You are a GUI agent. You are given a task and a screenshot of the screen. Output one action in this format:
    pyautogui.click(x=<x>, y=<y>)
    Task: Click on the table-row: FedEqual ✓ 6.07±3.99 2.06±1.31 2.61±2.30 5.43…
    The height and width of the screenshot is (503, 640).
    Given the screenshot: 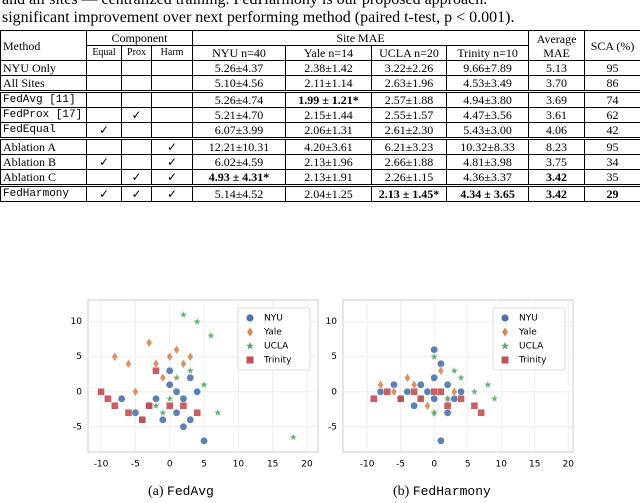 What is the action you would take?
    pyautogui.click(x=320, y=130)
    